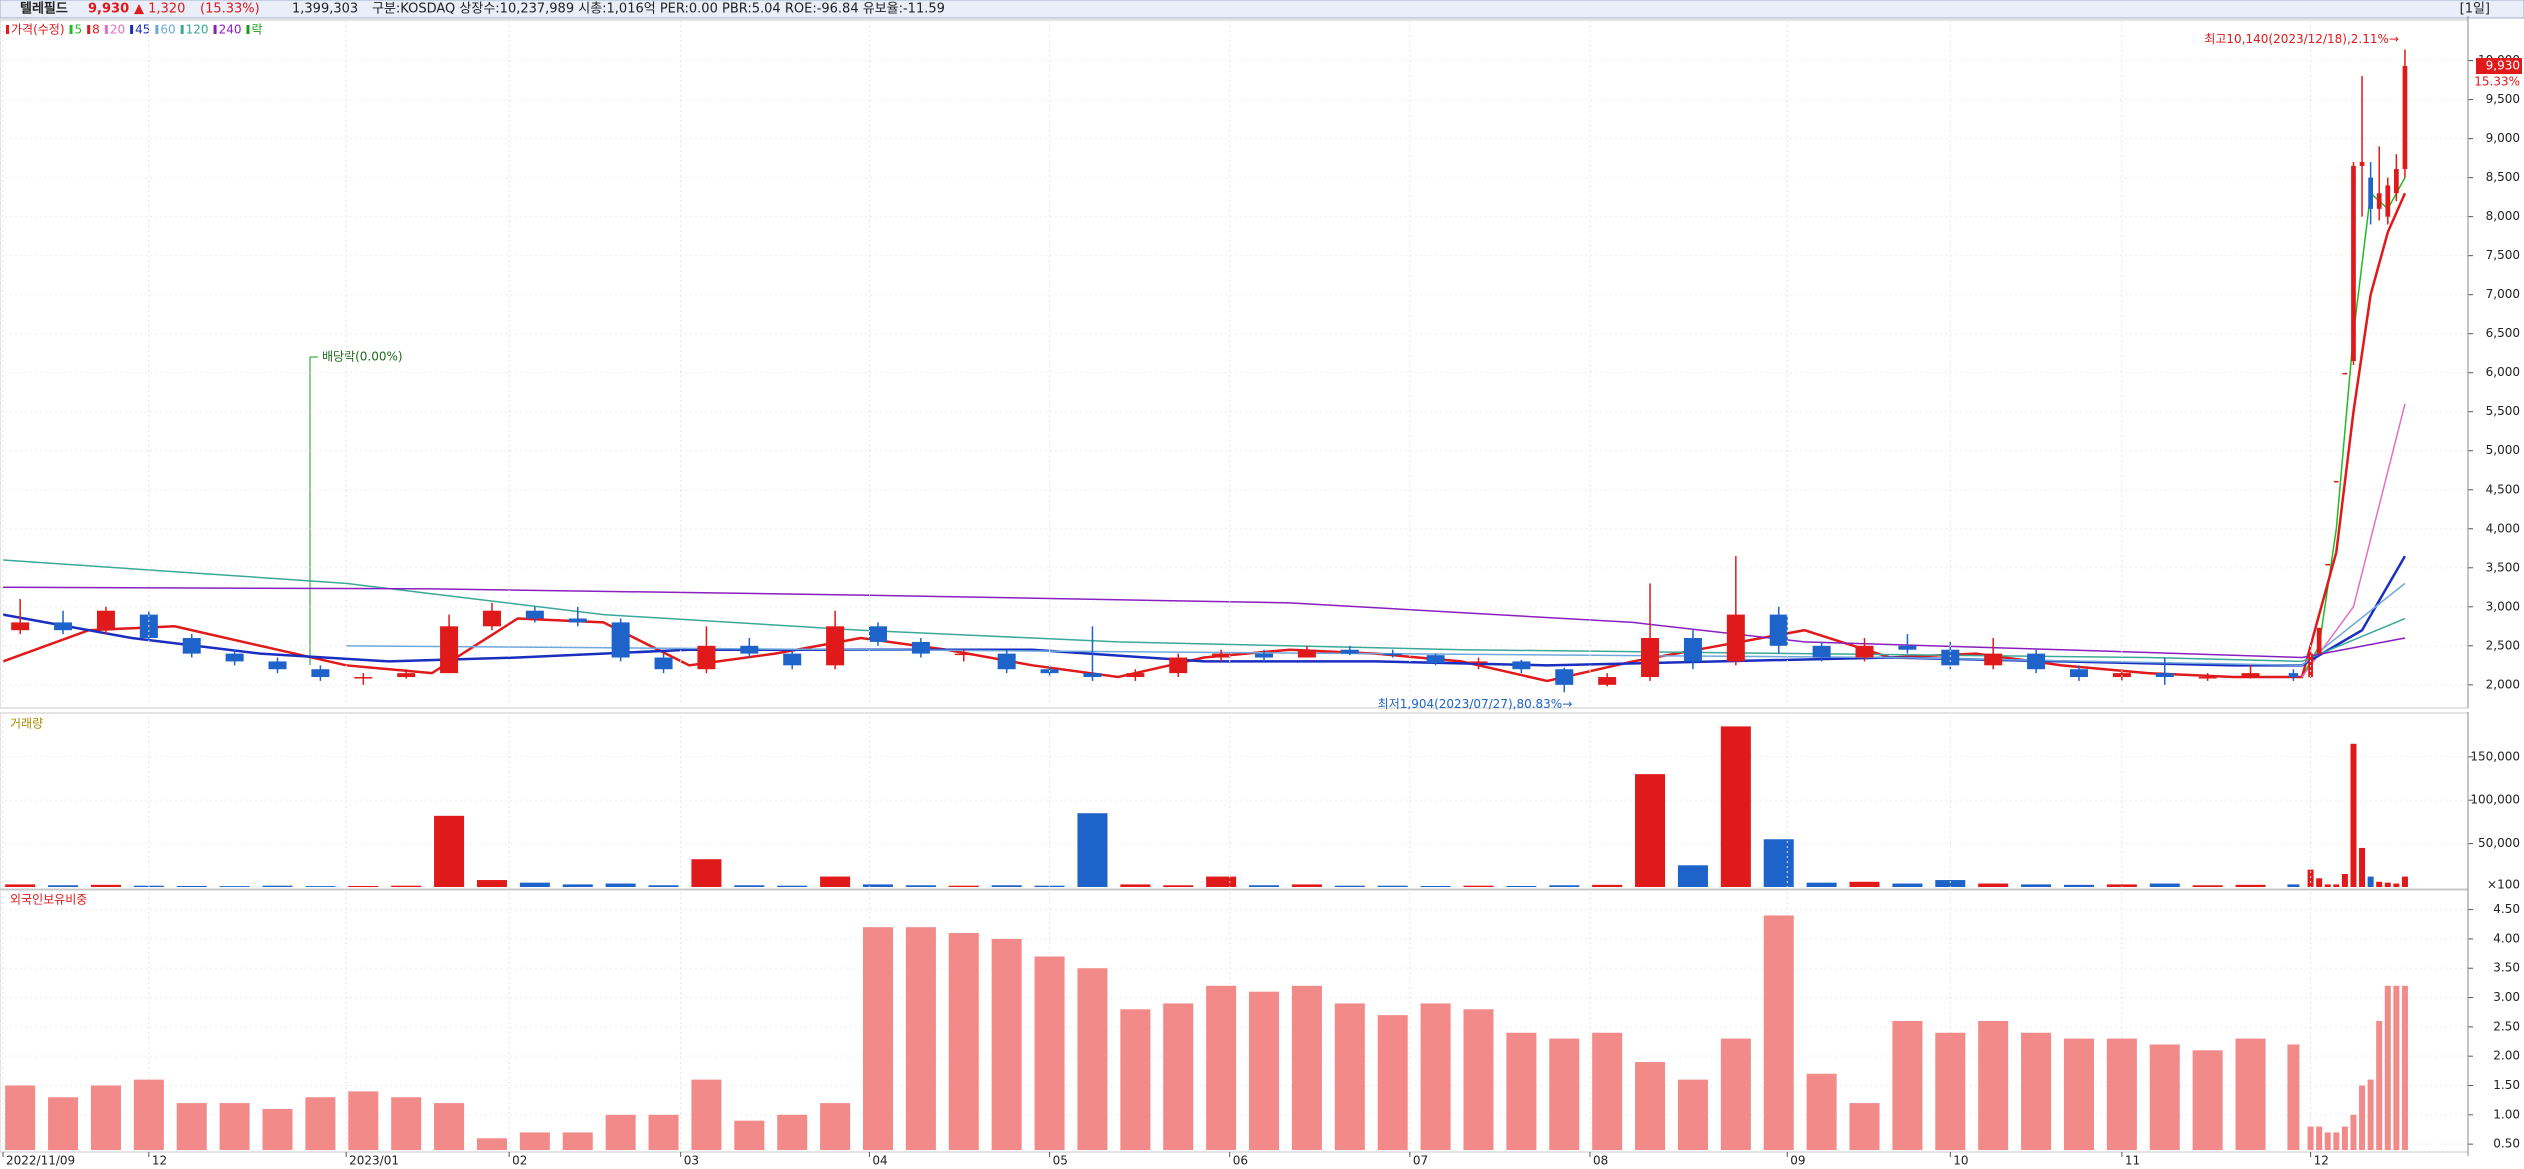 This screenshot has width=2524, height=1169. Describe the element at coordinates (2506, 1114) in the screenshot. I see `y-tick-label: 1.00` at that location.